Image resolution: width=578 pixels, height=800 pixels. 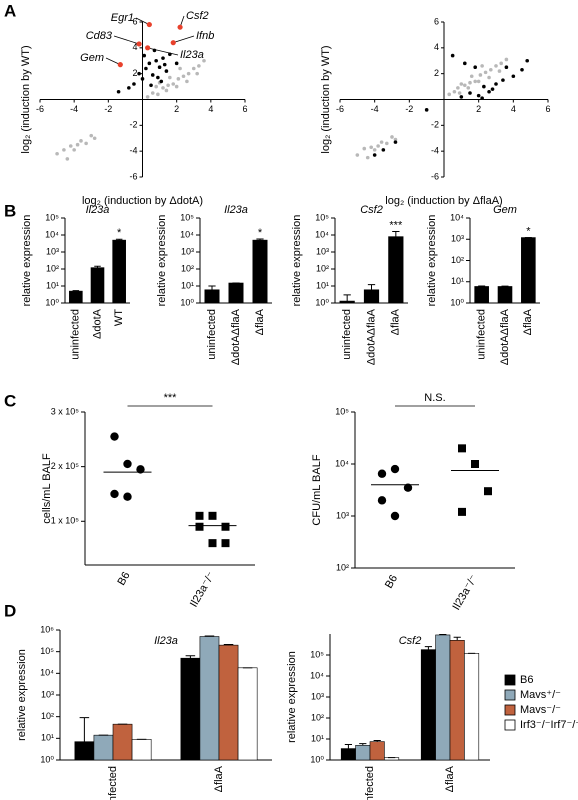 I want to click on x-tick-label: WT, so click(x=119, y=317).